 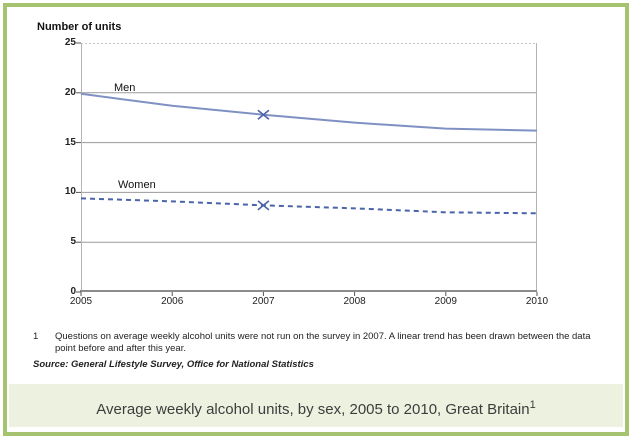 I want to click on marker-x-men, so click(x=263, y=114).